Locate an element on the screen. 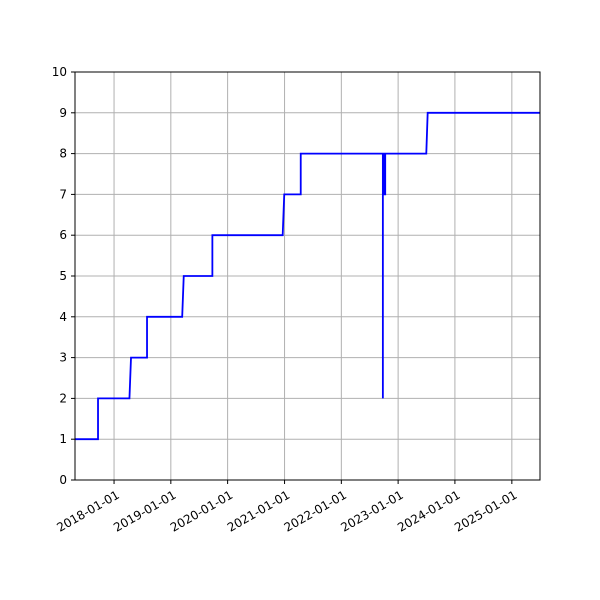 The image size is (600, 600). y-tick-label: 1 is located at coordinates (63, 439).